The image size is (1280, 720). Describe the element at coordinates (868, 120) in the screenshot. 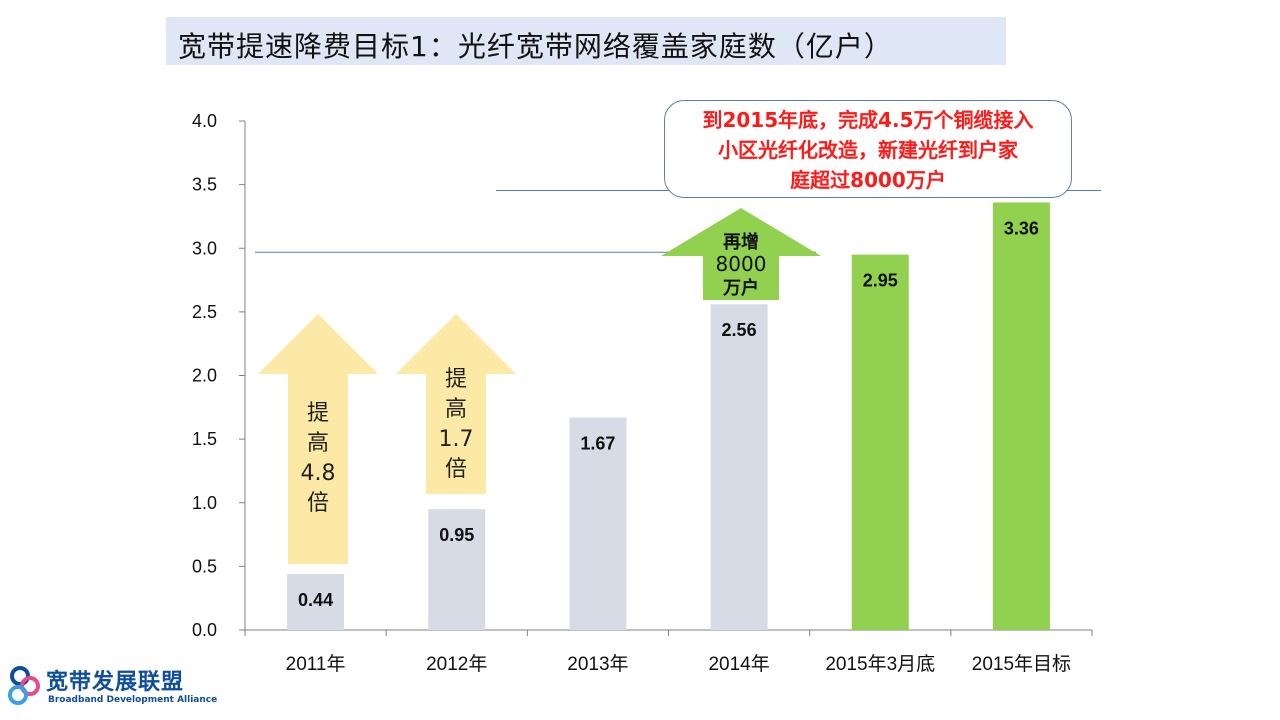

I see `callout-line-1: 到2015年底，完成4.5万个铜缆接入` at that location.